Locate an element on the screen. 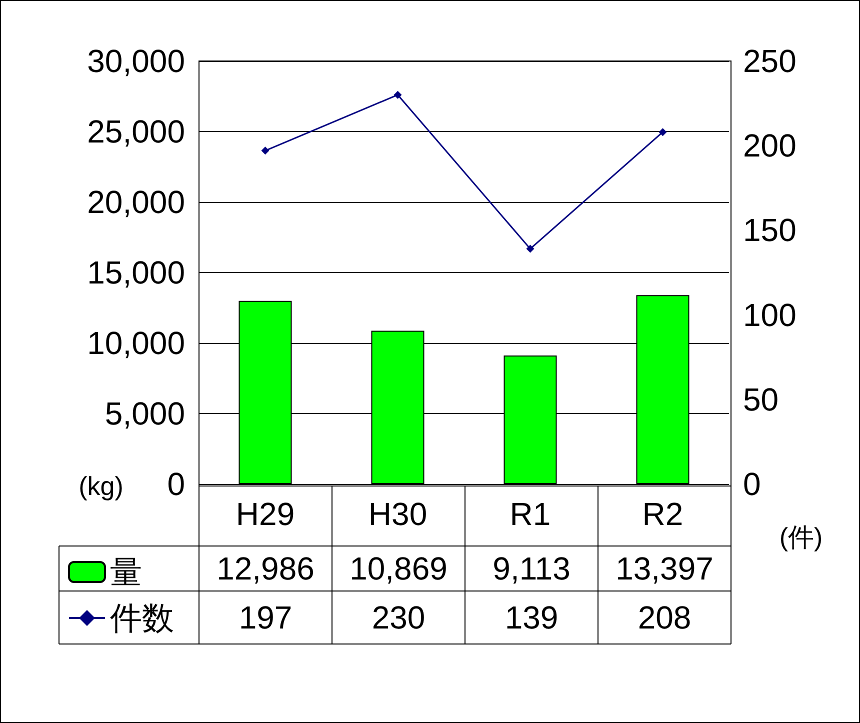 The width and height of the screenshot is (860, 723). data-label: 208 is located at coordinates (665, 618).